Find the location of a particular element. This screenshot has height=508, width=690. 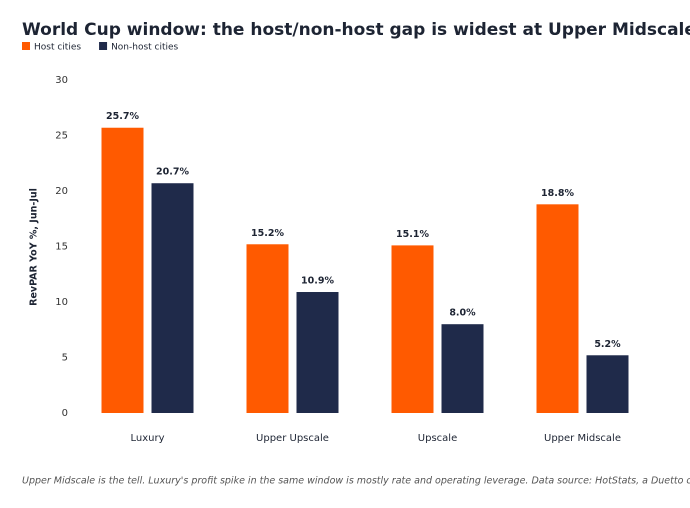

value-label: 20.7% is located at coordinates (172, 172).